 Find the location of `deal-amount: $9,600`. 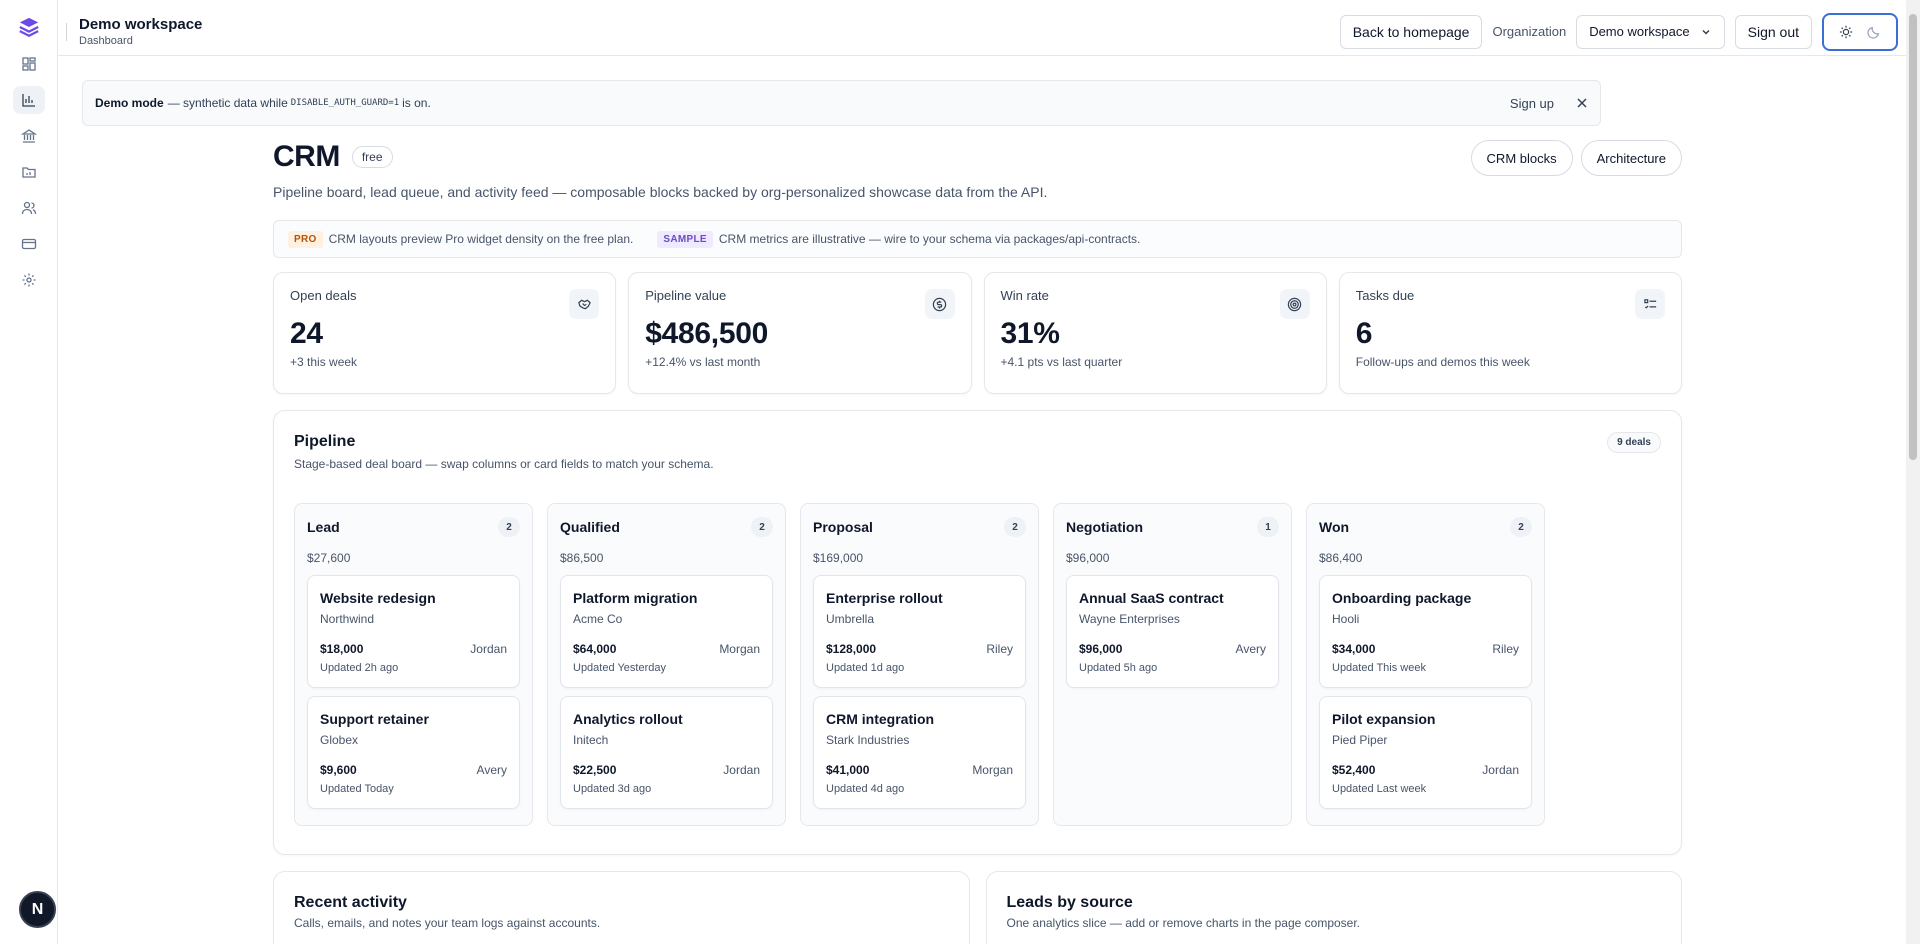

deal-amount: $9,600 is located at coordinates (338, 770).